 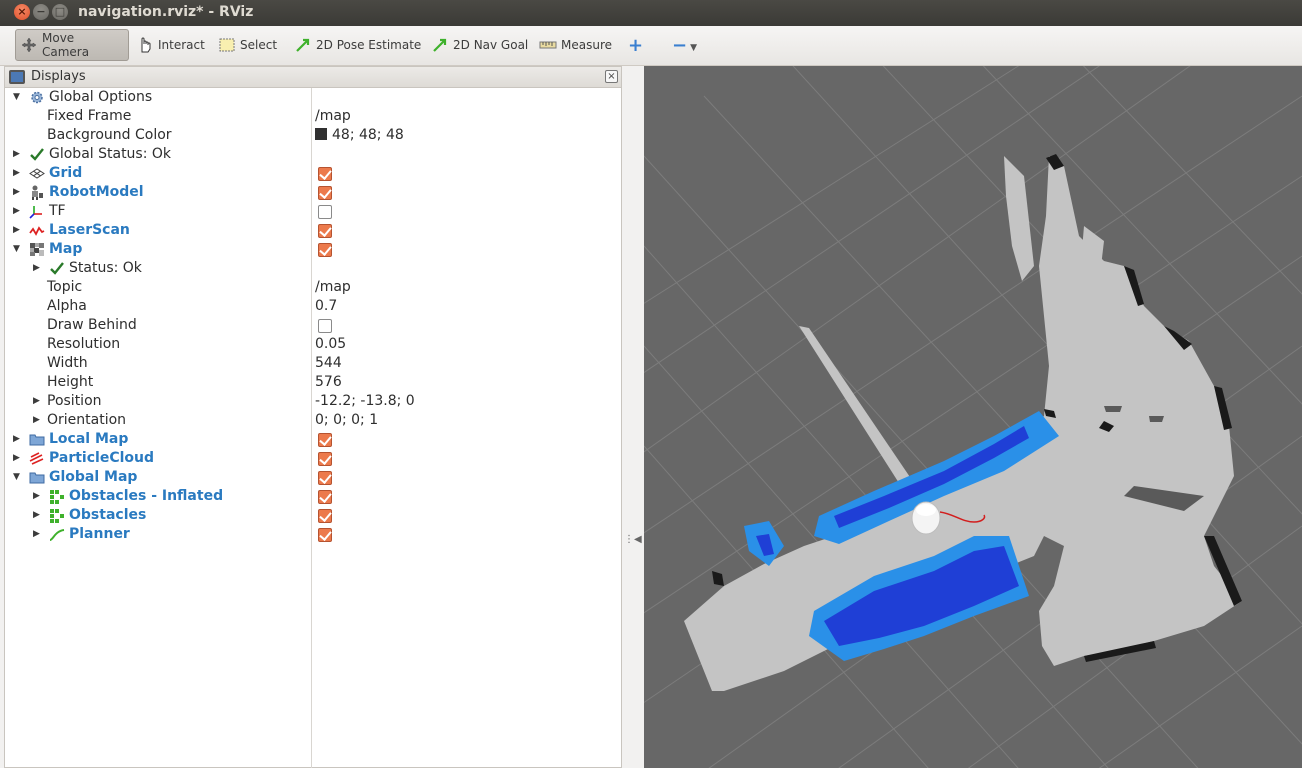 I want to click on orientation-value: 0; 0; 0; 1, so click(x=347, y=420).